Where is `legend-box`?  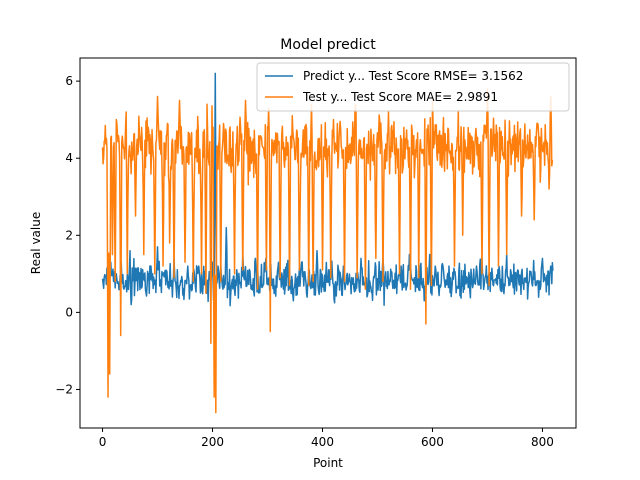
legend-box is located at coordinates (413, 87).